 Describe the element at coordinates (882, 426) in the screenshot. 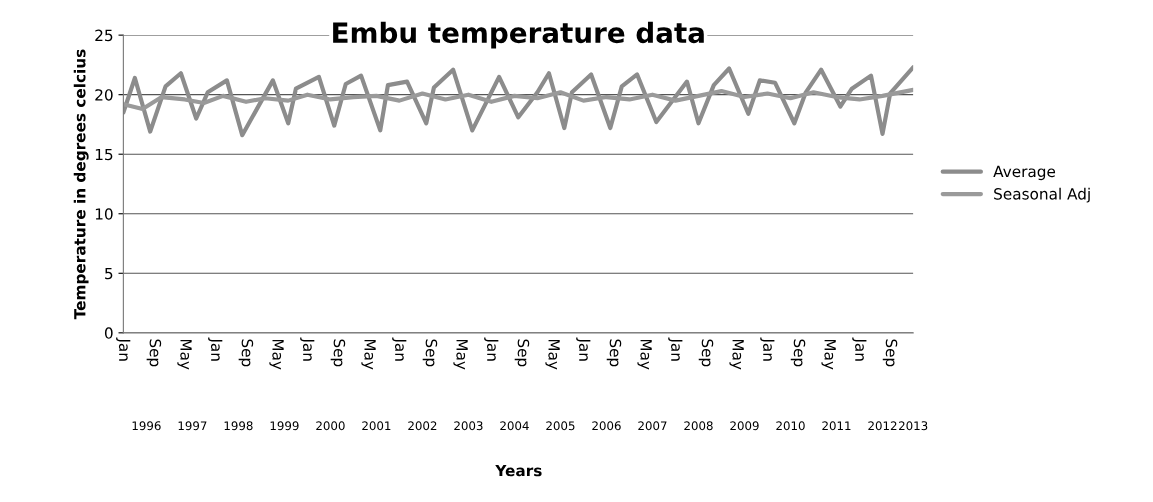

I see `x2-tick-label: 2012` at that location.